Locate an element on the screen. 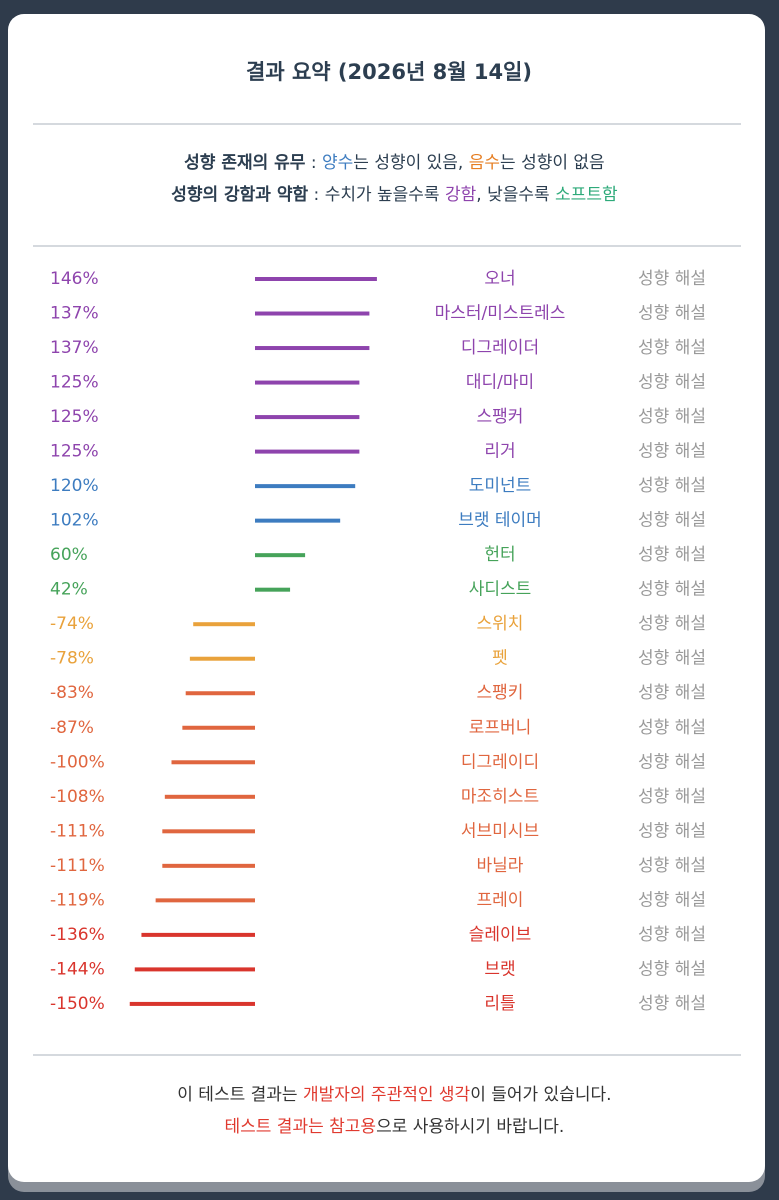  footer-line: 이 테스트 결과는 개발자의 주관적인 생각이 들어가 있습니다. is located at coordinates (389, 1095).